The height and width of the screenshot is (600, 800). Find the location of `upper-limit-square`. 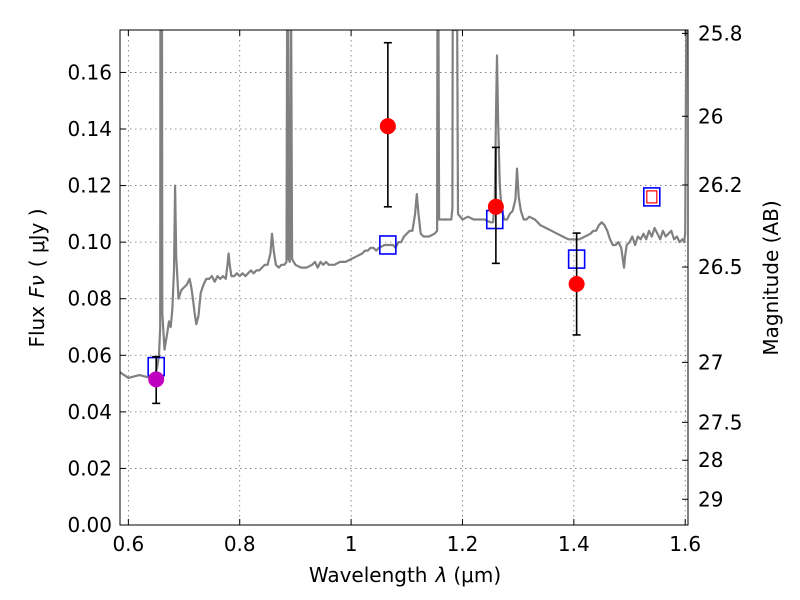

upper-limit-square is located at coordinates (652, 197).